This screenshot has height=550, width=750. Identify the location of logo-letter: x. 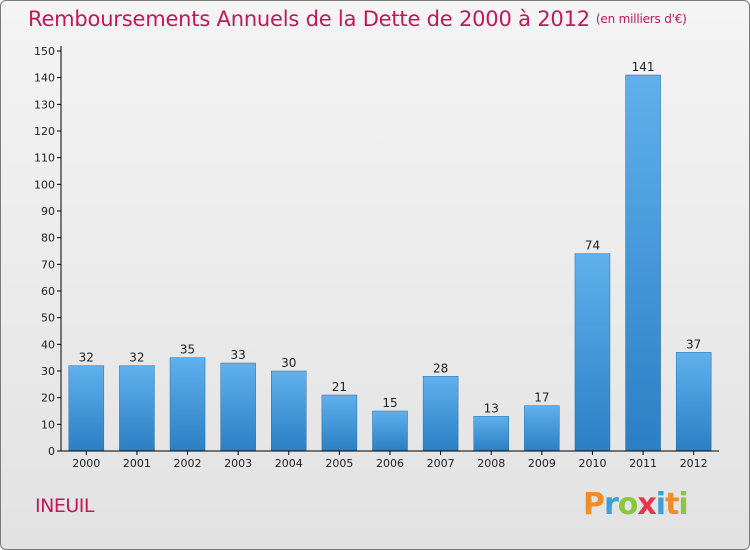
(646, 504).